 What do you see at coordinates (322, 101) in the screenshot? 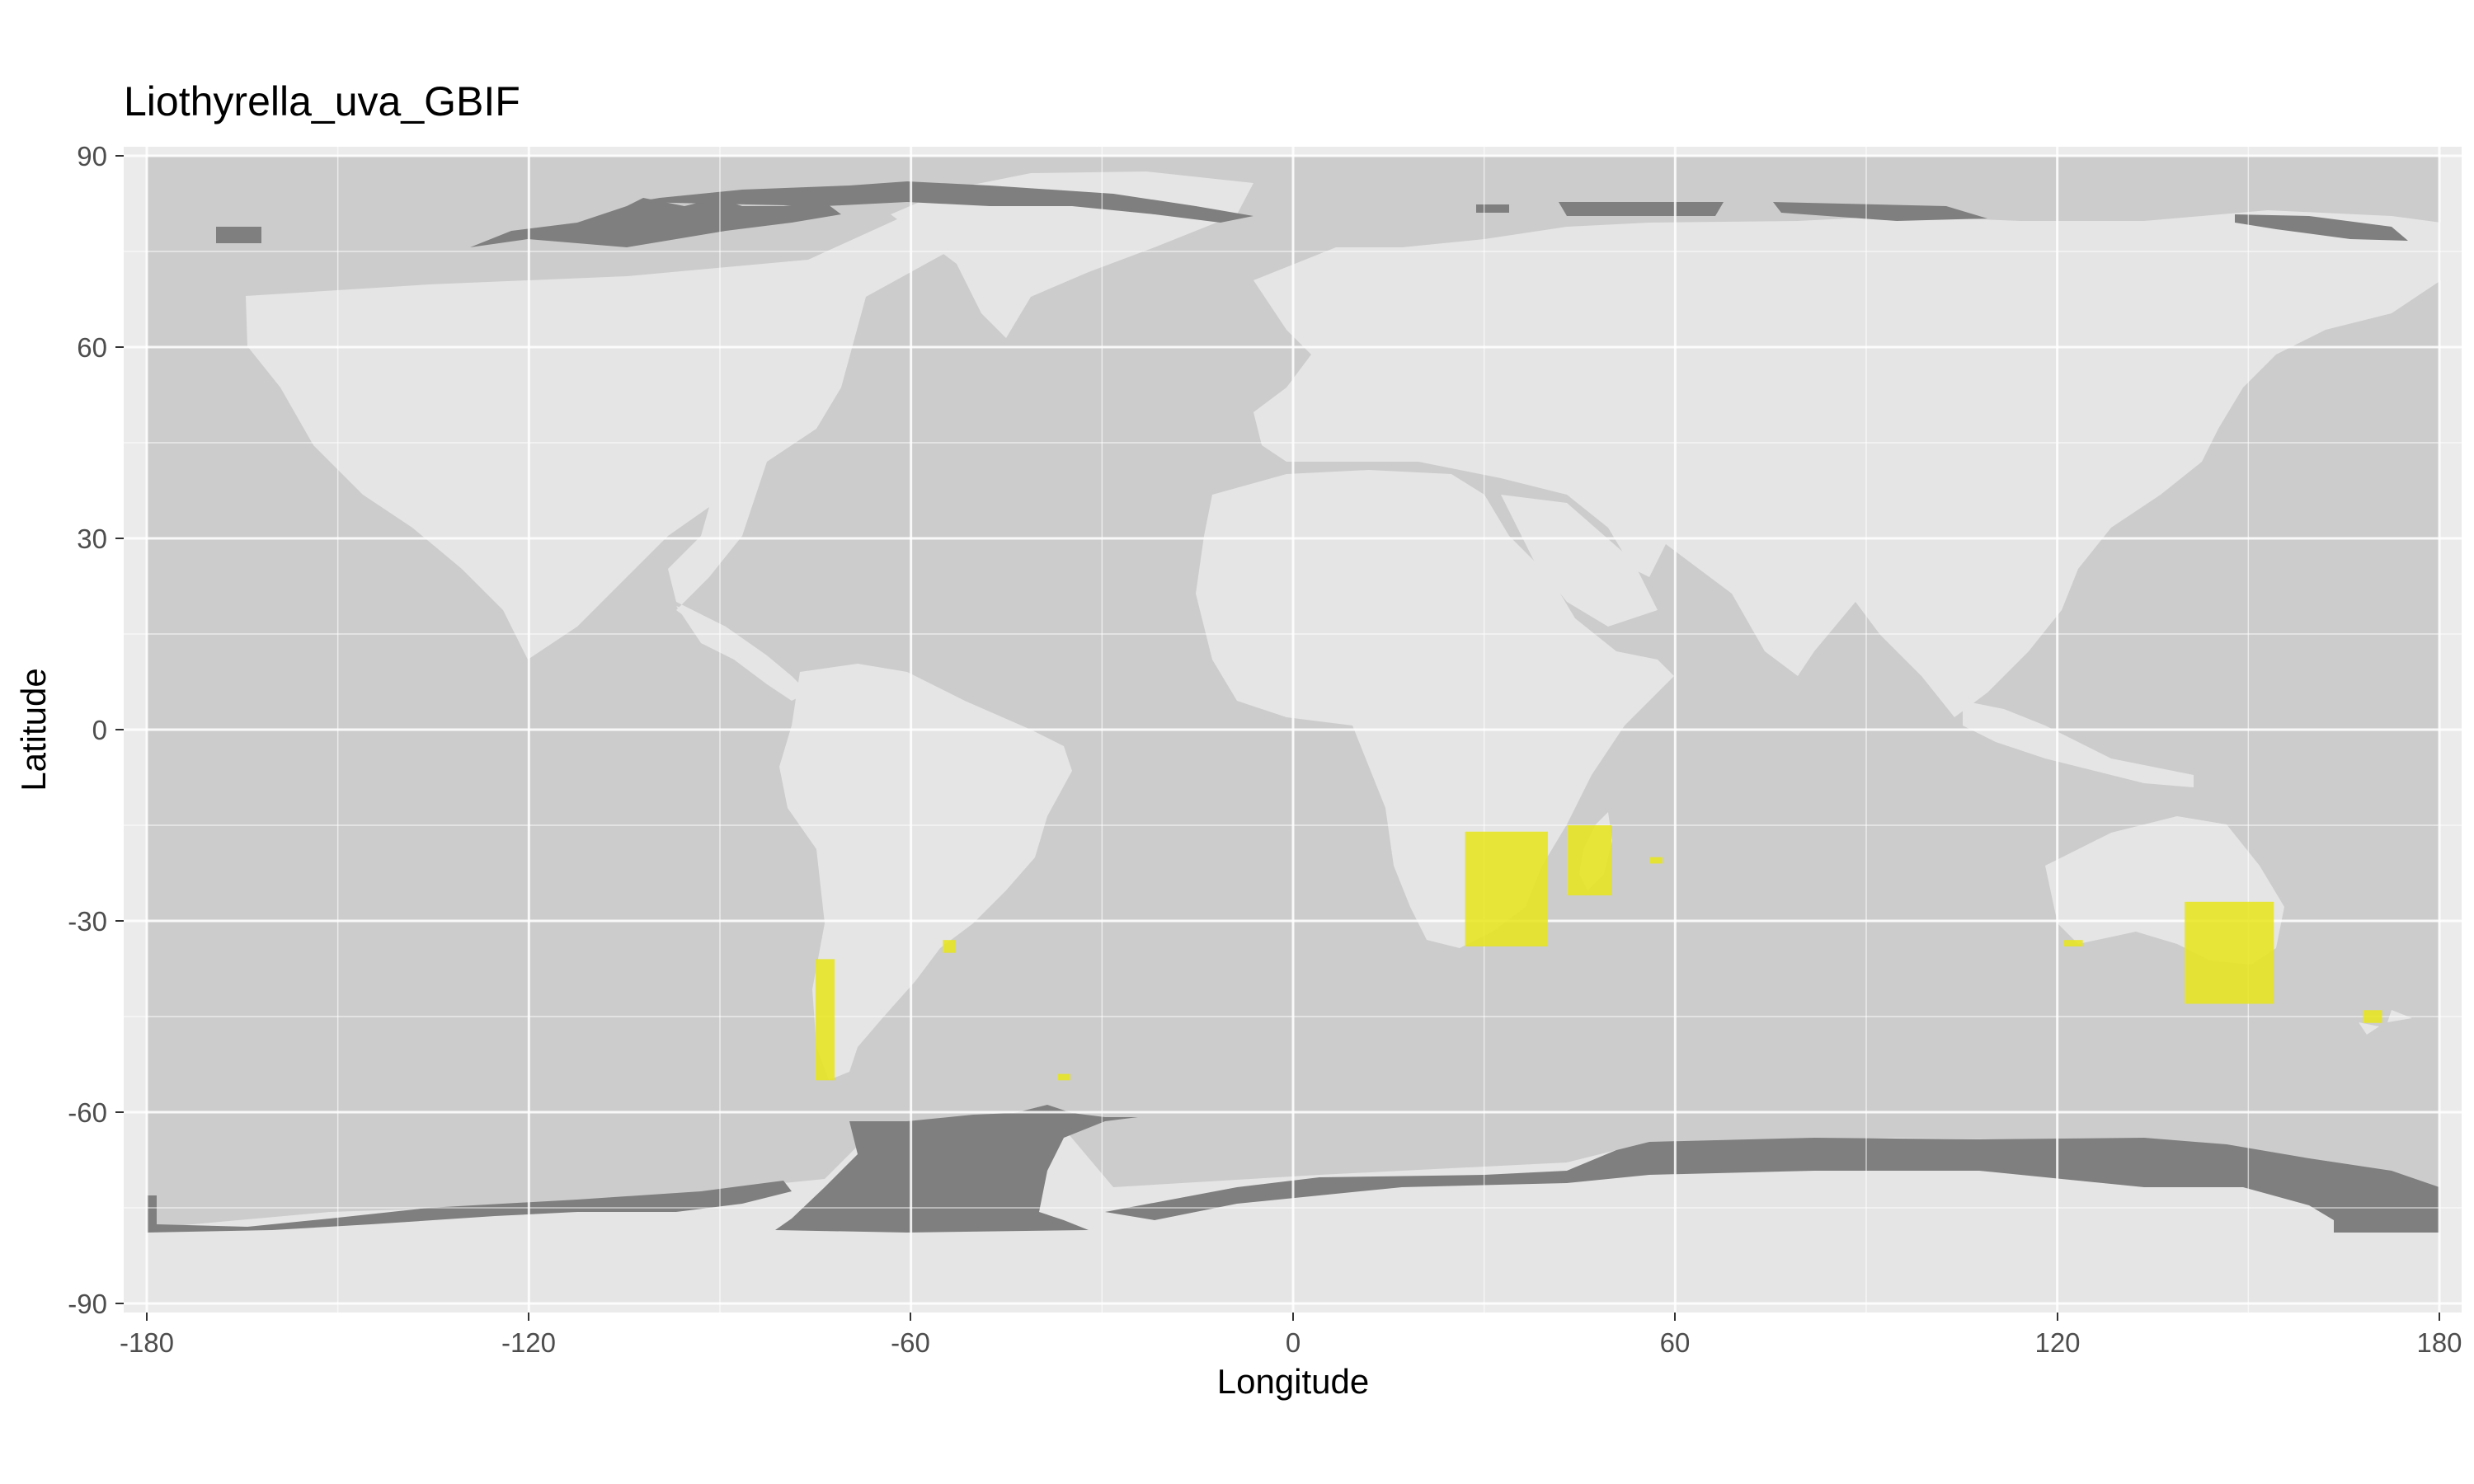
I see `chart-title: Liothyrella_uva_GBIF` at bounding box center [322, 101].